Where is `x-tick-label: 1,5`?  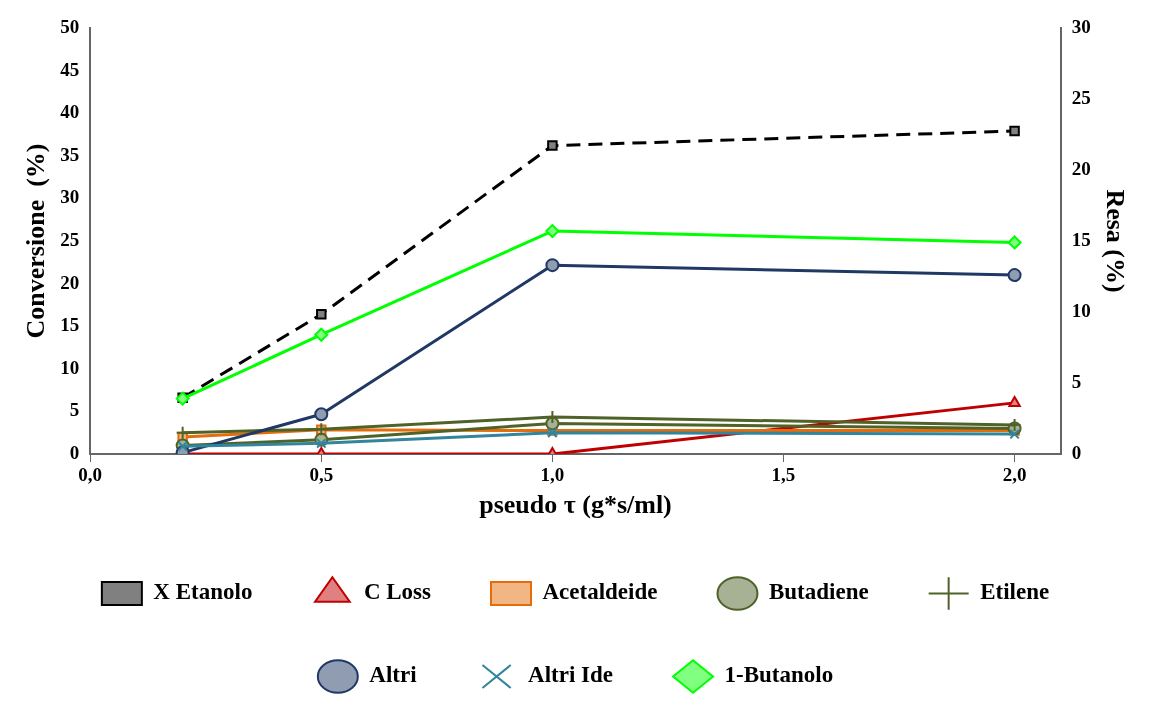 x-tick-label: 1,5 is located at coordinates (783, 475).